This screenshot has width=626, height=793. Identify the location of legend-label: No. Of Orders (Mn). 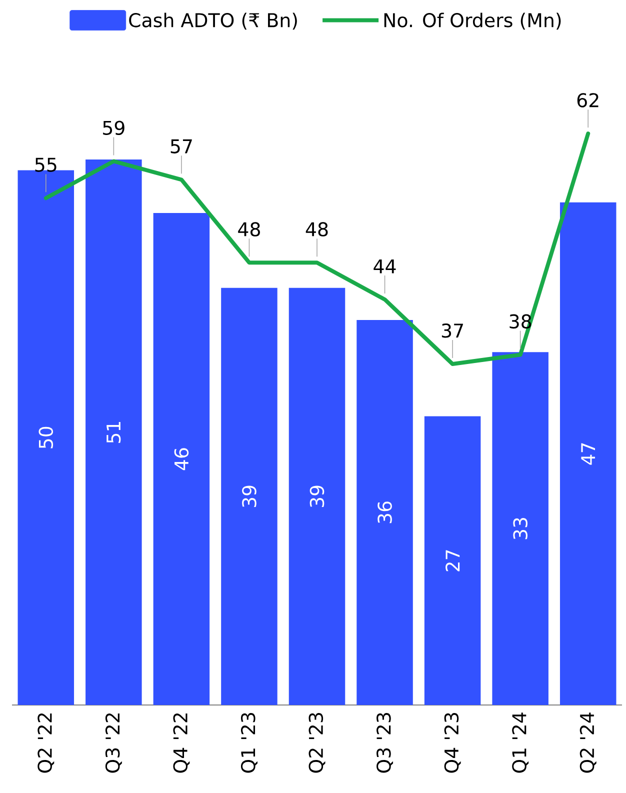
(472, 21).